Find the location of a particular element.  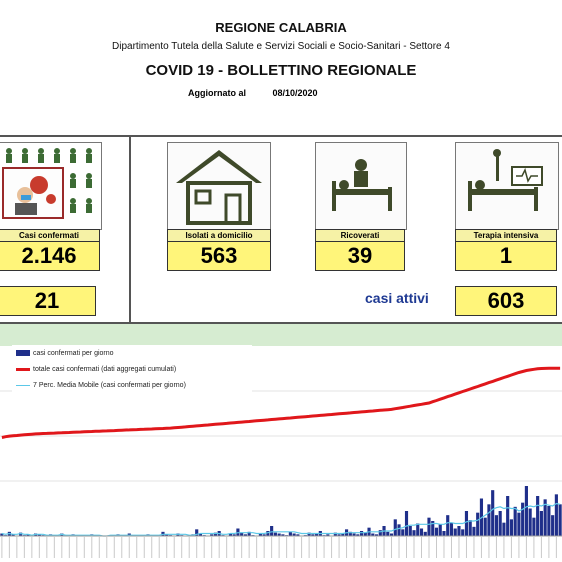

bulletin-title: COVID 19 - BOLLETTINO REGIONALE is located at coordinates (281, 70).